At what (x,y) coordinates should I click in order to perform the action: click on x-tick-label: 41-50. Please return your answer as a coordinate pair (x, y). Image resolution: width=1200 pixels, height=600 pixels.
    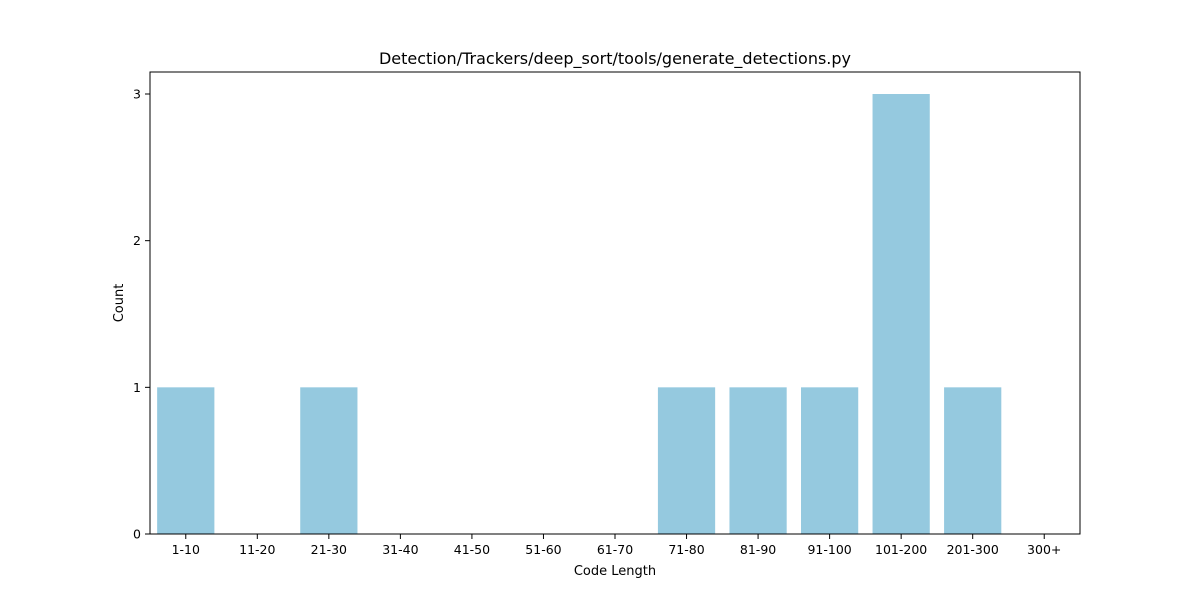
    Looking at the image, I should click on (472, 549).